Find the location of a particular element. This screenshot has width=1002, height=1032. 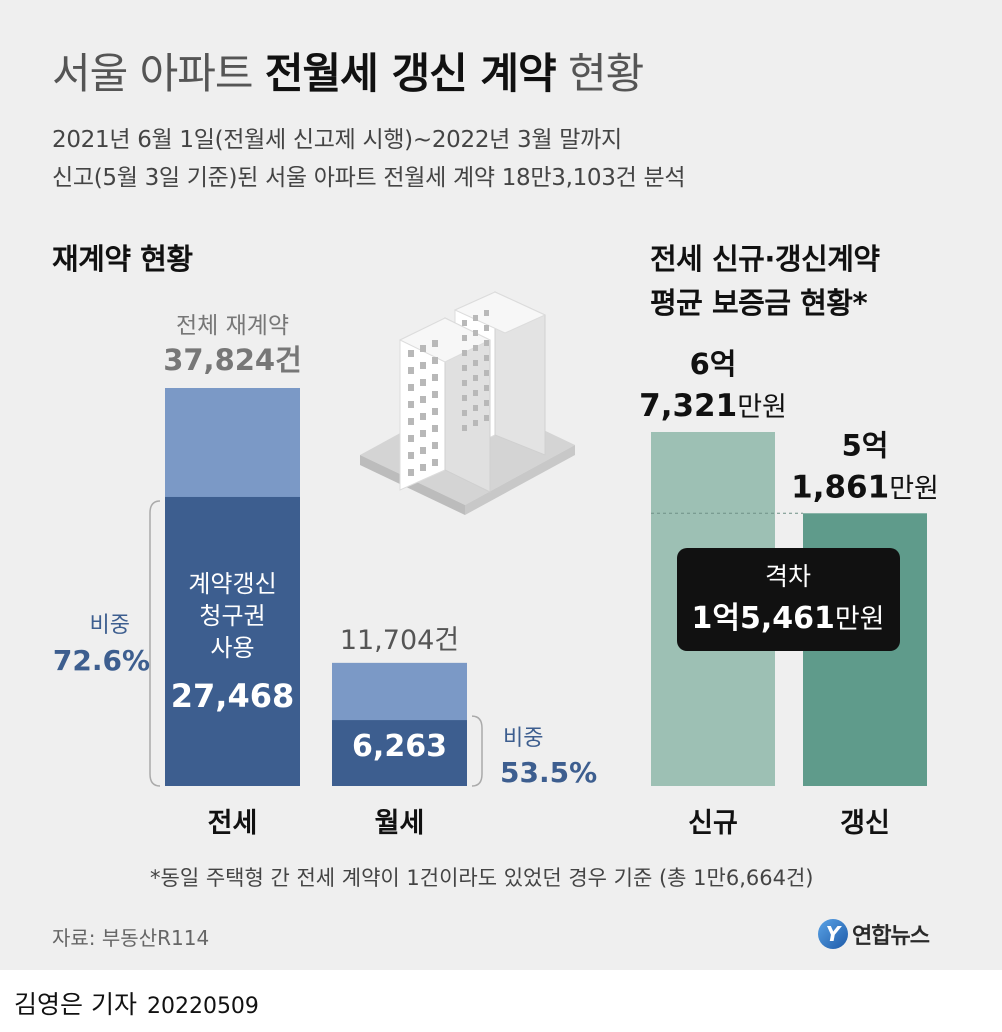

yonhap-logo-icon: Y is located at coordinates (833, 934).